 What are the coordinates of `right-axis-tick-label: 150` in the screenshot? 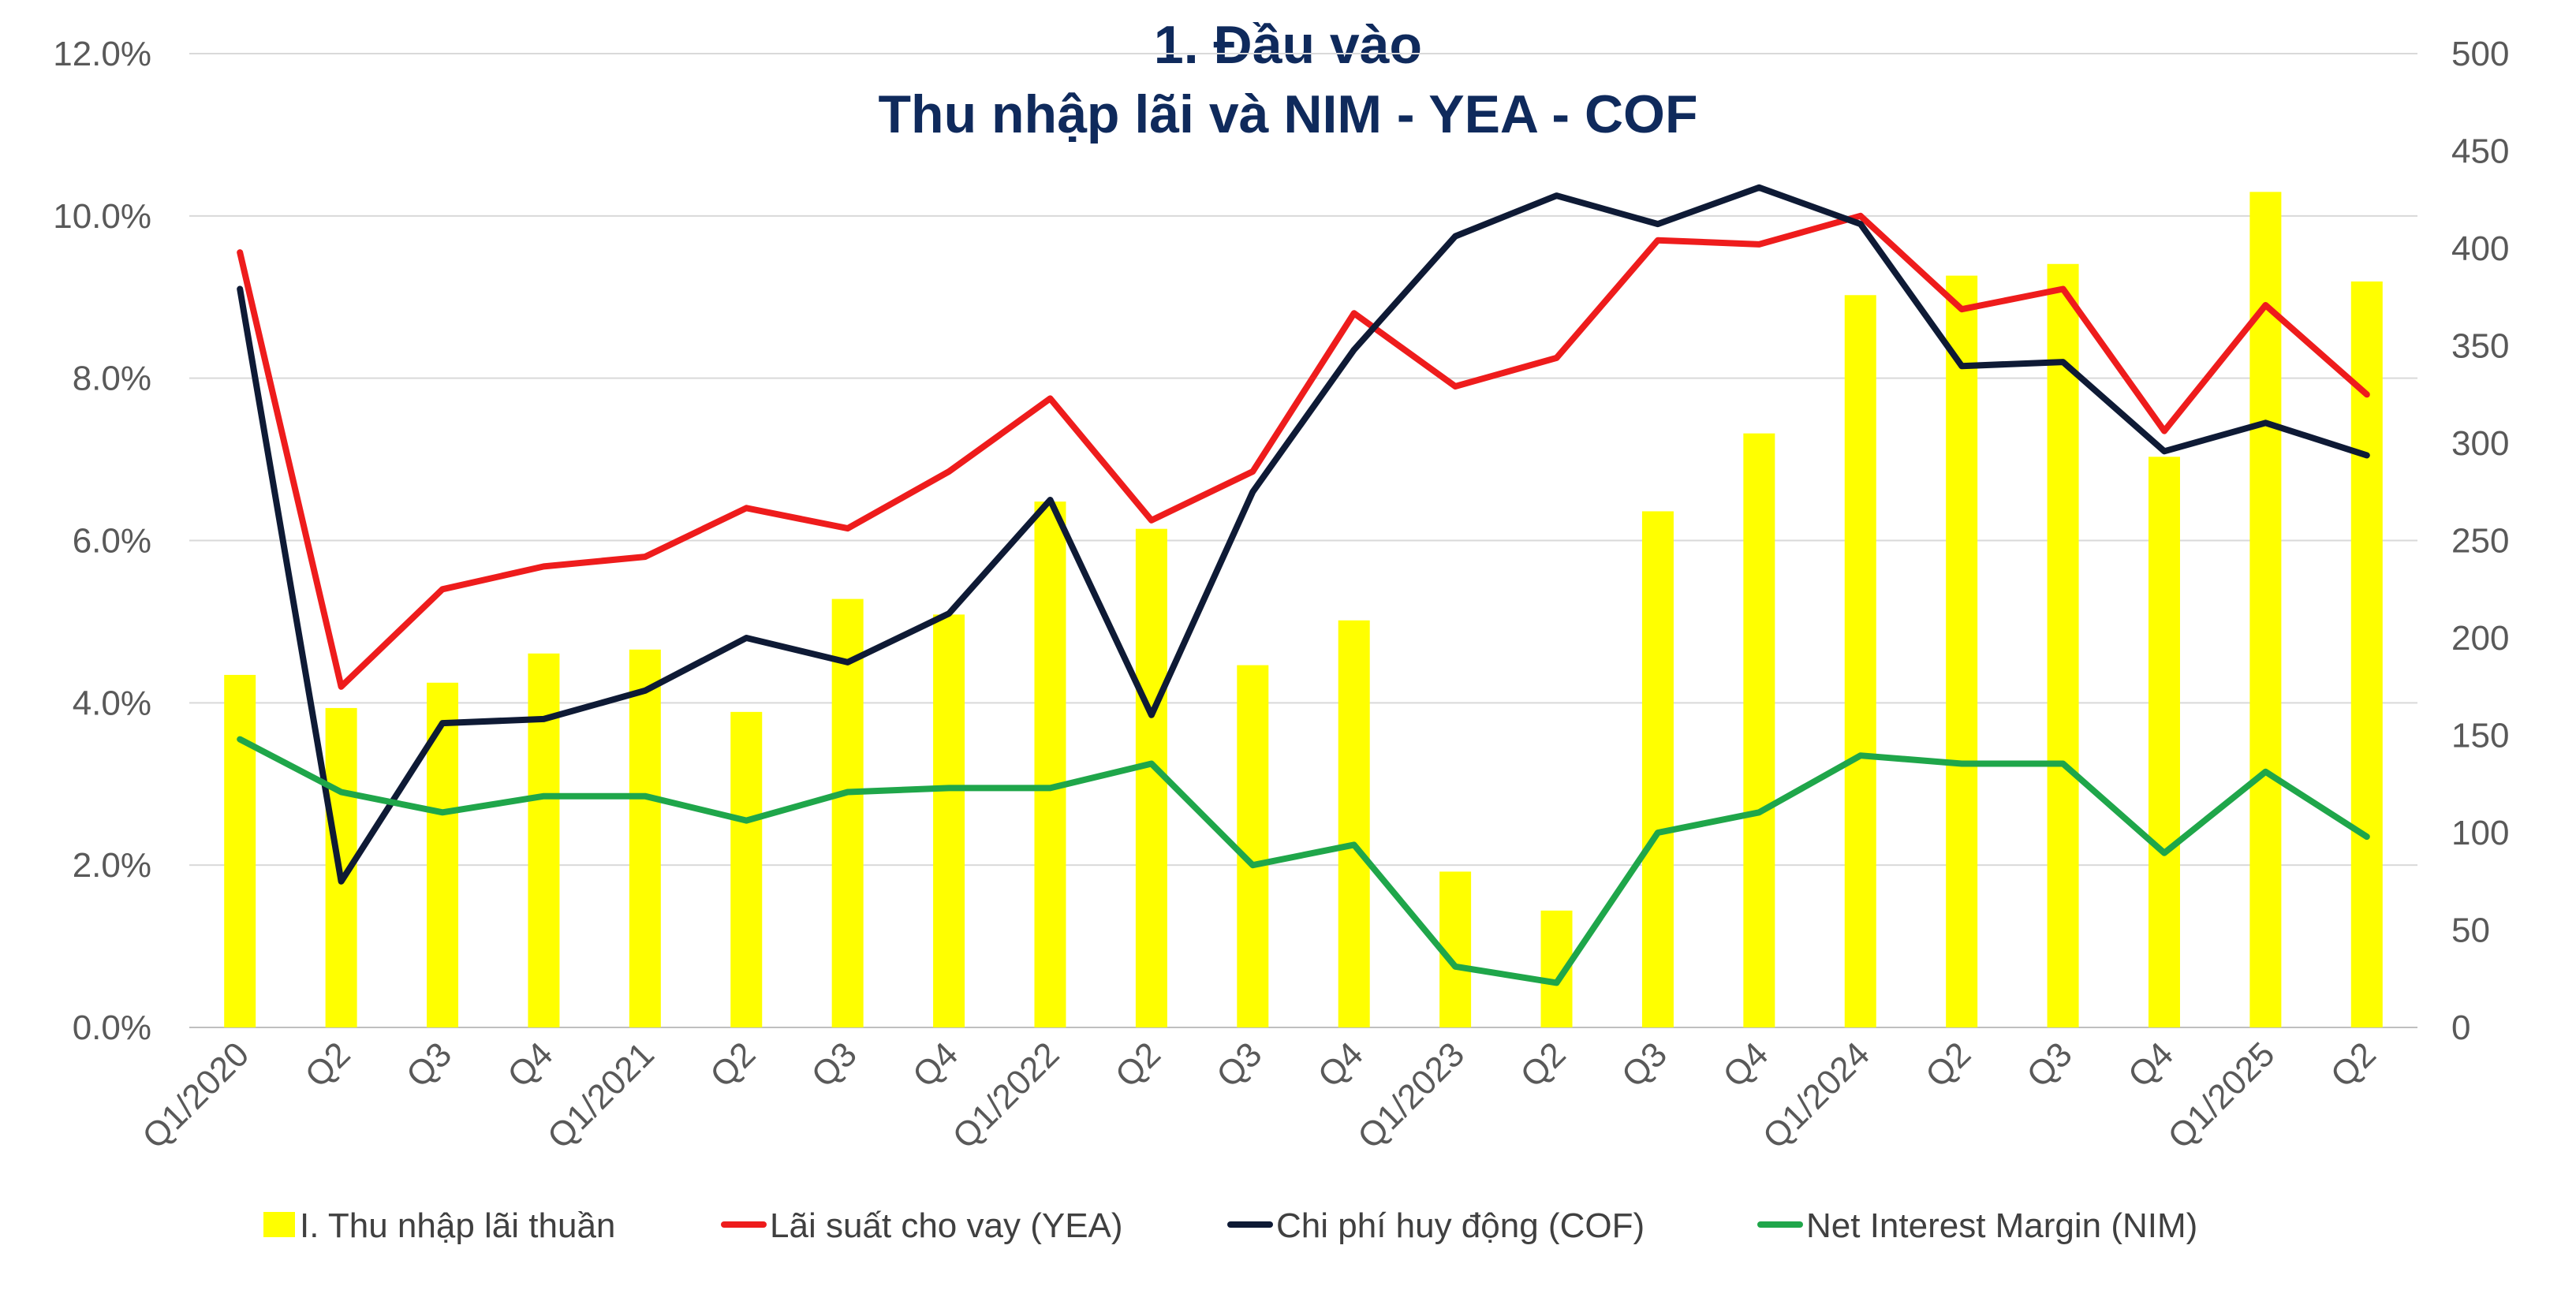 It's located at (2480, 736).